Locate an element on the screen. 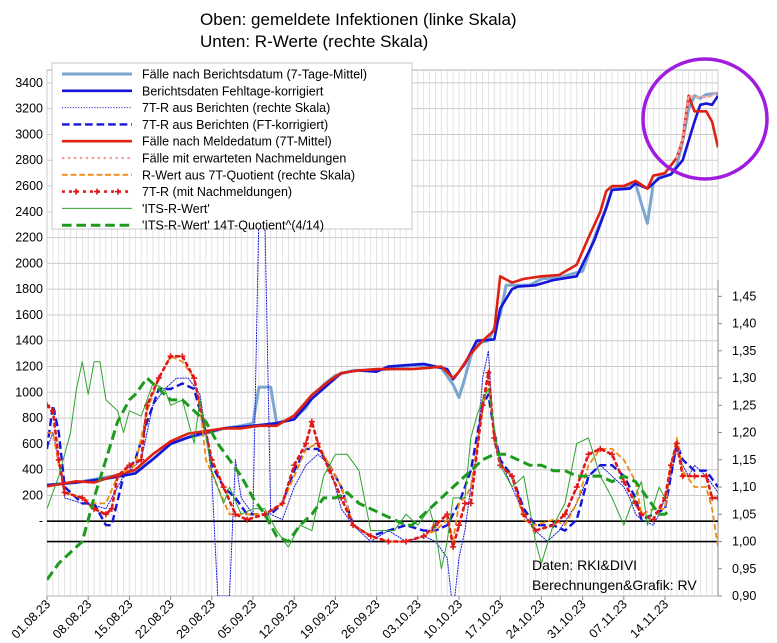 Image resolution: width=777 pixels, height=643 pixels. legend-label: Berichtsdaten Fehltage-korrigiert is located at coordinates (233, 91).